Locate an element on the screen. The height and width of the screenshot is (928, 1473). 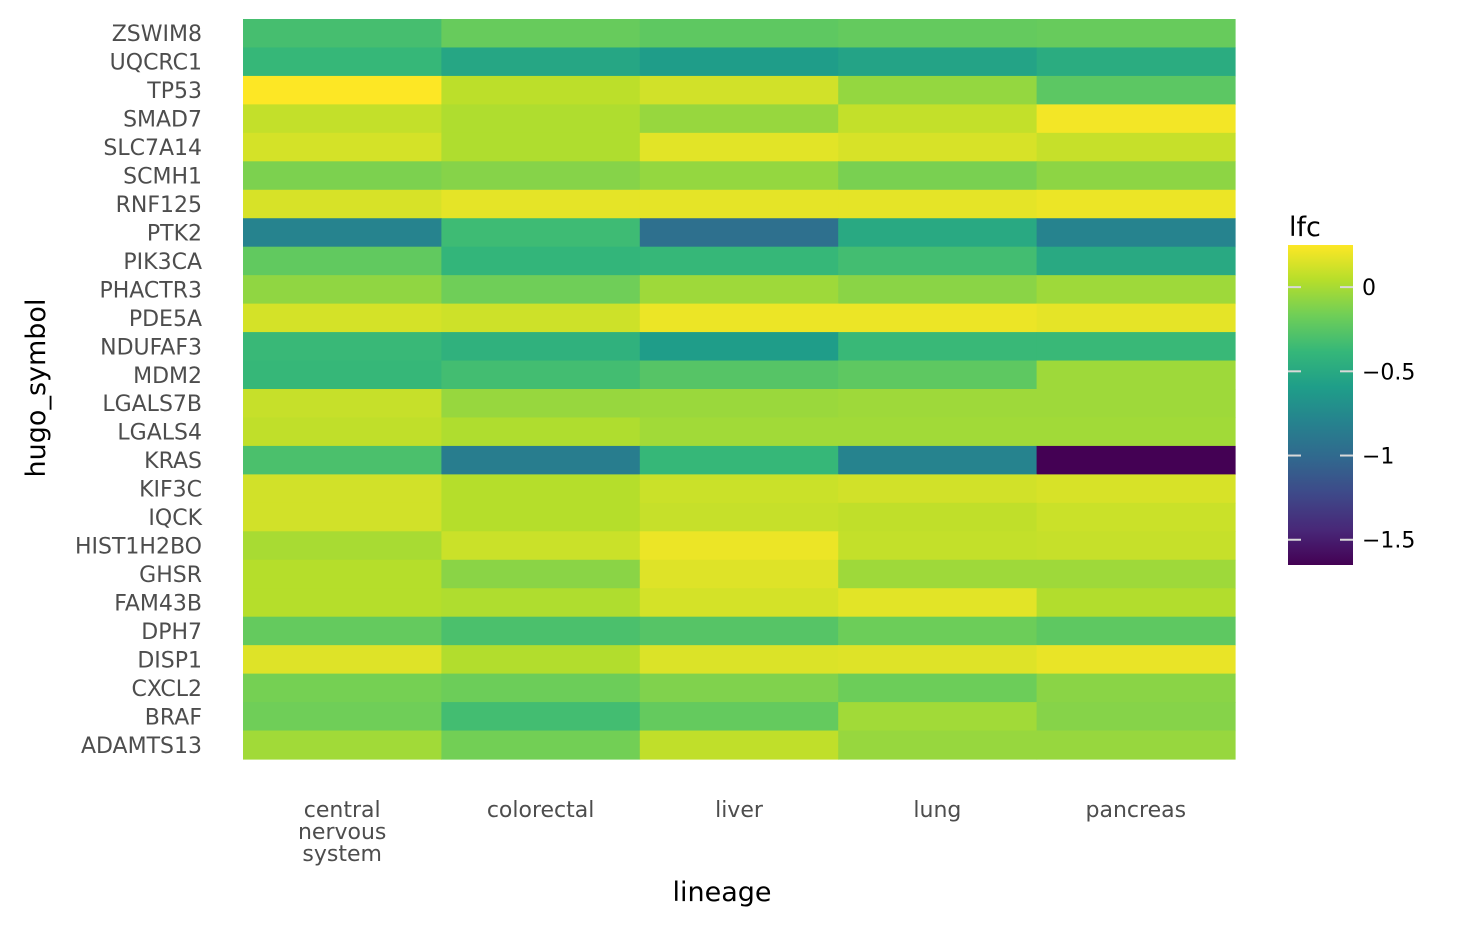
legend-tick-label: 0 is located at coordinates (1369, 288).